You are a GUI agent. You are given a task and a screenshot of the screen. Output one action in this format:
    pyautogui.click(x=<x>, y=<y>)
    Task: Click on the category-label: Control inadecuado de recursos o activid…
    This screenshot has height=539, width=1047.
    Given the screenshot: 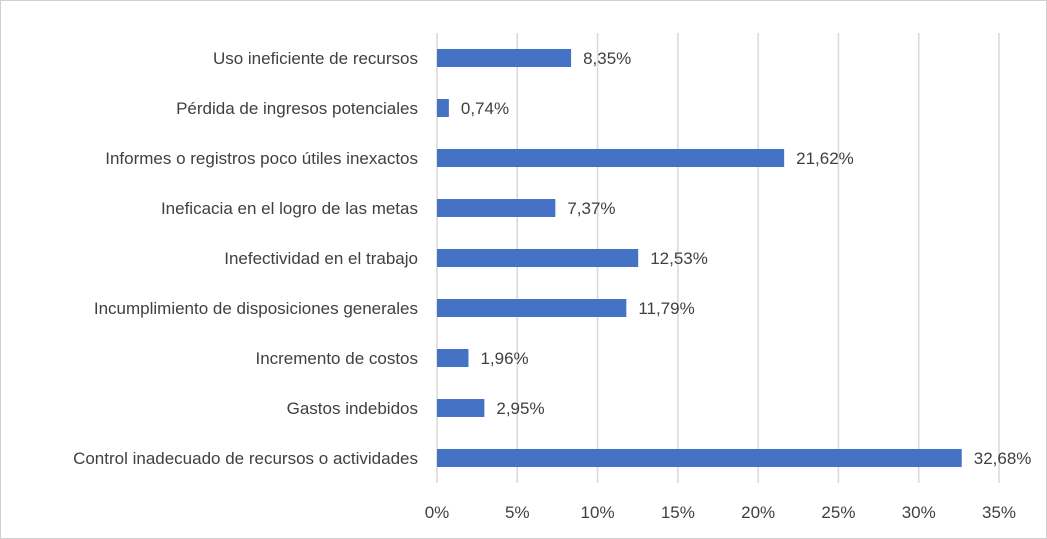 What is the action you would take?
    pyautogui.click(x=245, y=458)
    